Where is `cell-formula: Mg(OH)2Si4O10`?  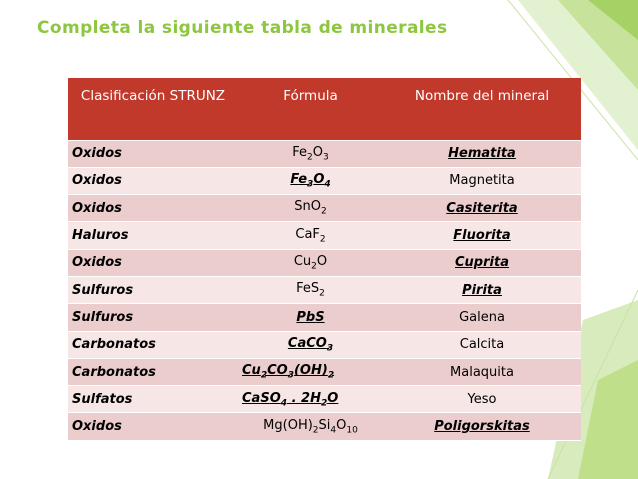
cell-formula: Mg(OH)2Si4O10 is located at coordinates (310, 426).